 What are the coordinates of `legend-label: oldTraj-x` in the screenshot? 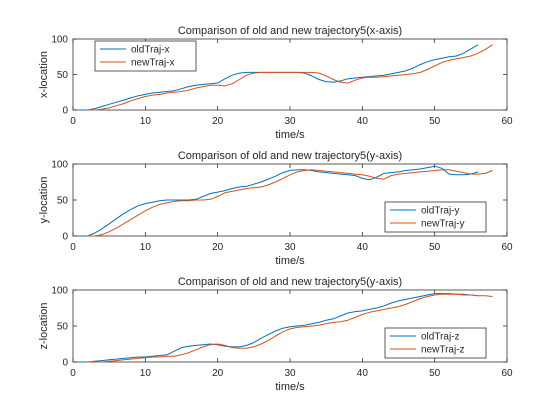 It's located at (150, 50).